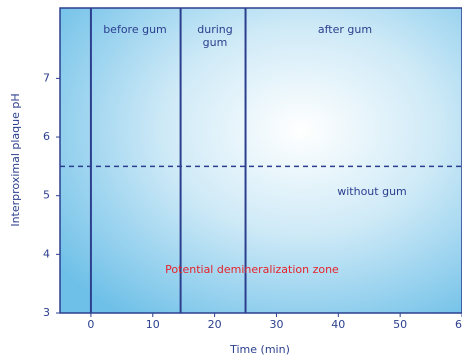 The width and height of the screenshot is (462, 358). I want to click on annotation: during gum, so click(215, 36).